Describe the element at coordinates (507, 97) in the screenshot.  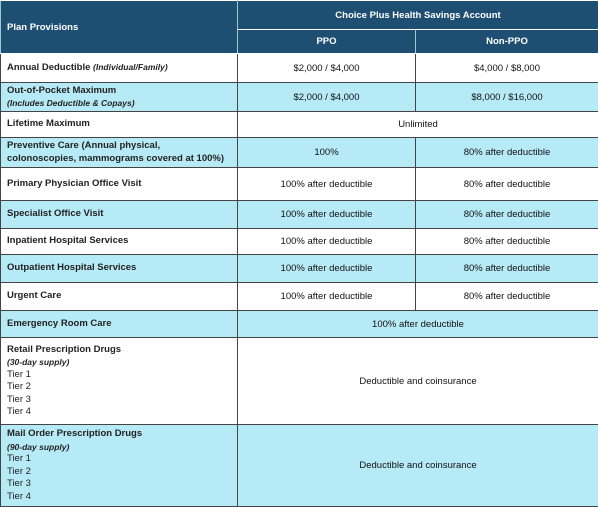
I see `value-cell: $8,000 / $16,000` at that location.